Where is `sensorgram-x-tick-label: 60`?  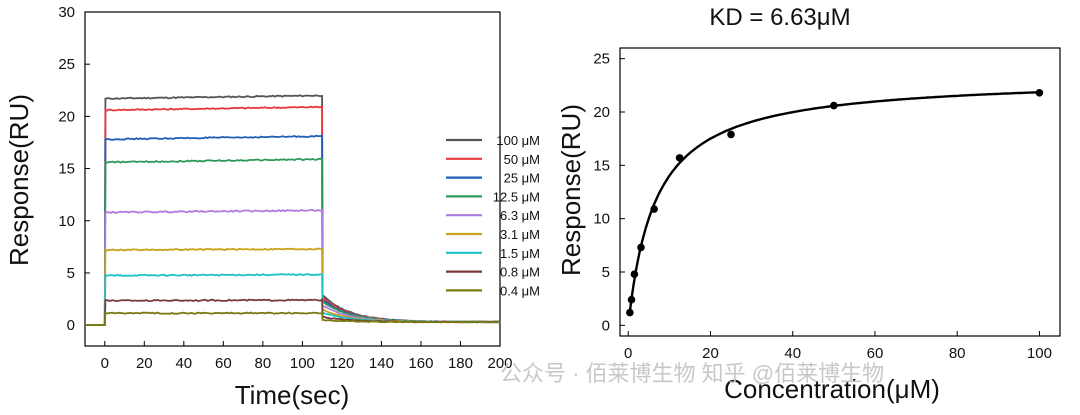 sensorgram-x-tick-label: 60 is located at coordinates (223, 363).